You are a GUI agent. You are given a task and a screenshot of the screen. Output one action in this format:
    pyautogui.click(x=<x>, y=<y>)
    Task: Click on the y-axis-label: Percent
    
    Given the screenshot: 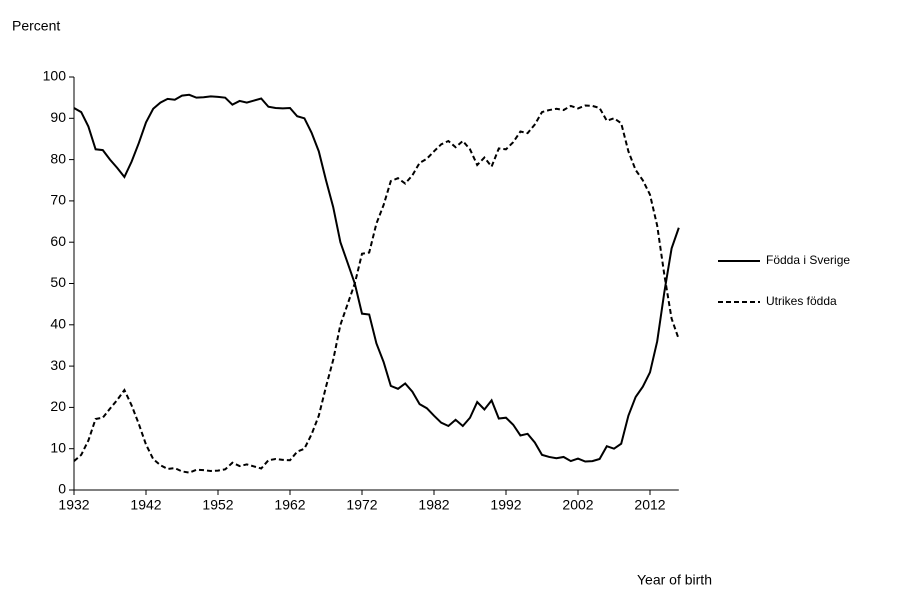 What is the action you would take?
    pyautogui.click(x=36, y=26)
    